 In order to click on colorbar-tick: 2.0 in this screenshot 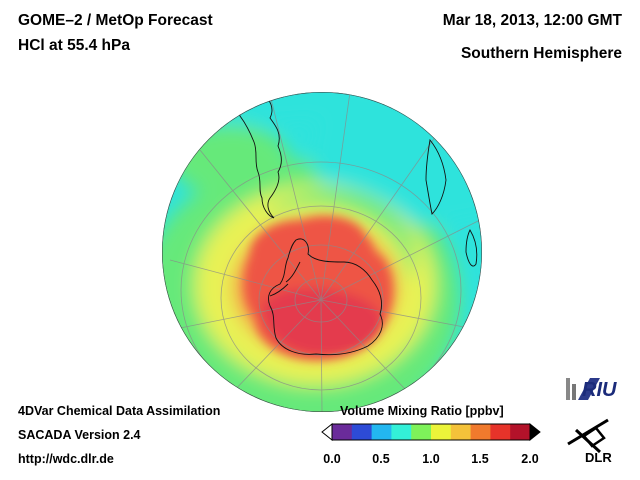, I will do `click(530, 459)`.